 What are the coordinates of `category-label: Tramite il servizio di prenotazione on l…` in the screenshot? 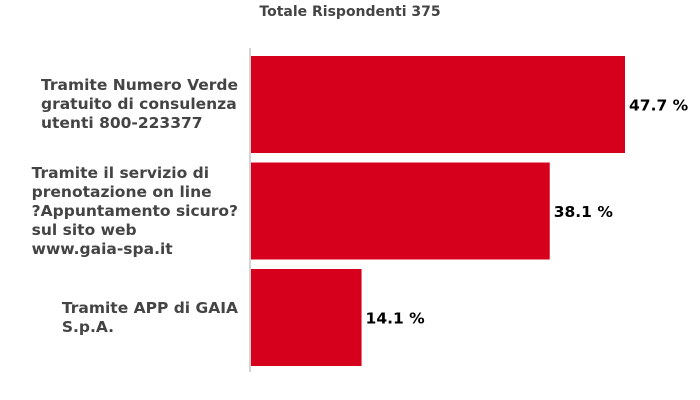 It's located at (134, 210).